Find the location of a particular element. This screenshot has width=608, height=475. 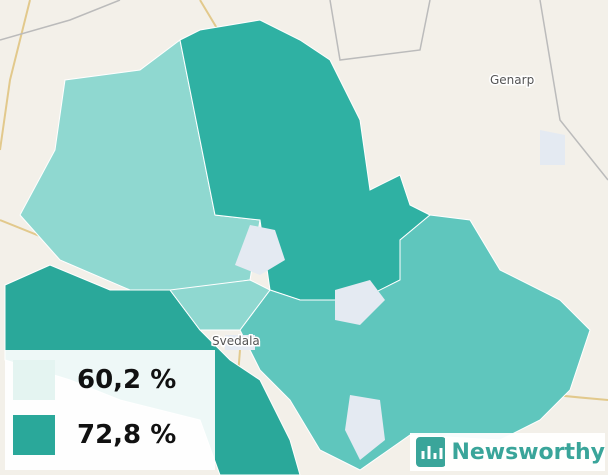

legend-label: 72,8 % is located at coordinates (127, 435).